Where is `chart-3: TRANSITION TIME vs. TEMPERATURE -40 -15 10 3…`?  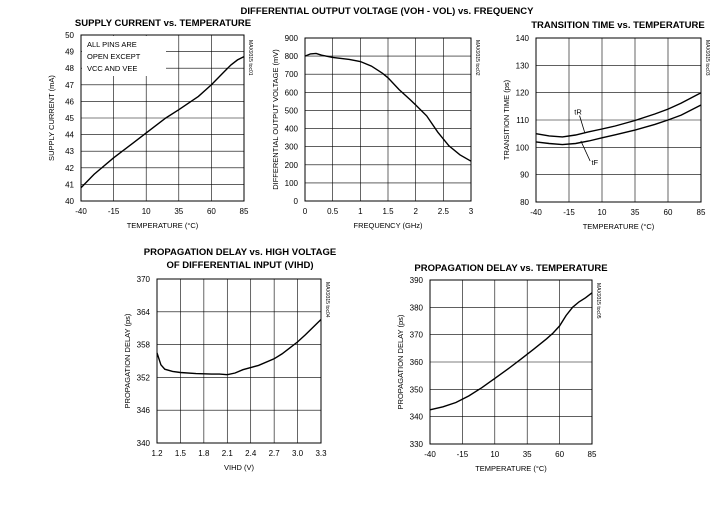 chart-3: TRANSITION TIME vs. TEMPERATURE -40 -15 10 3… is located at coordinates (606, 125).